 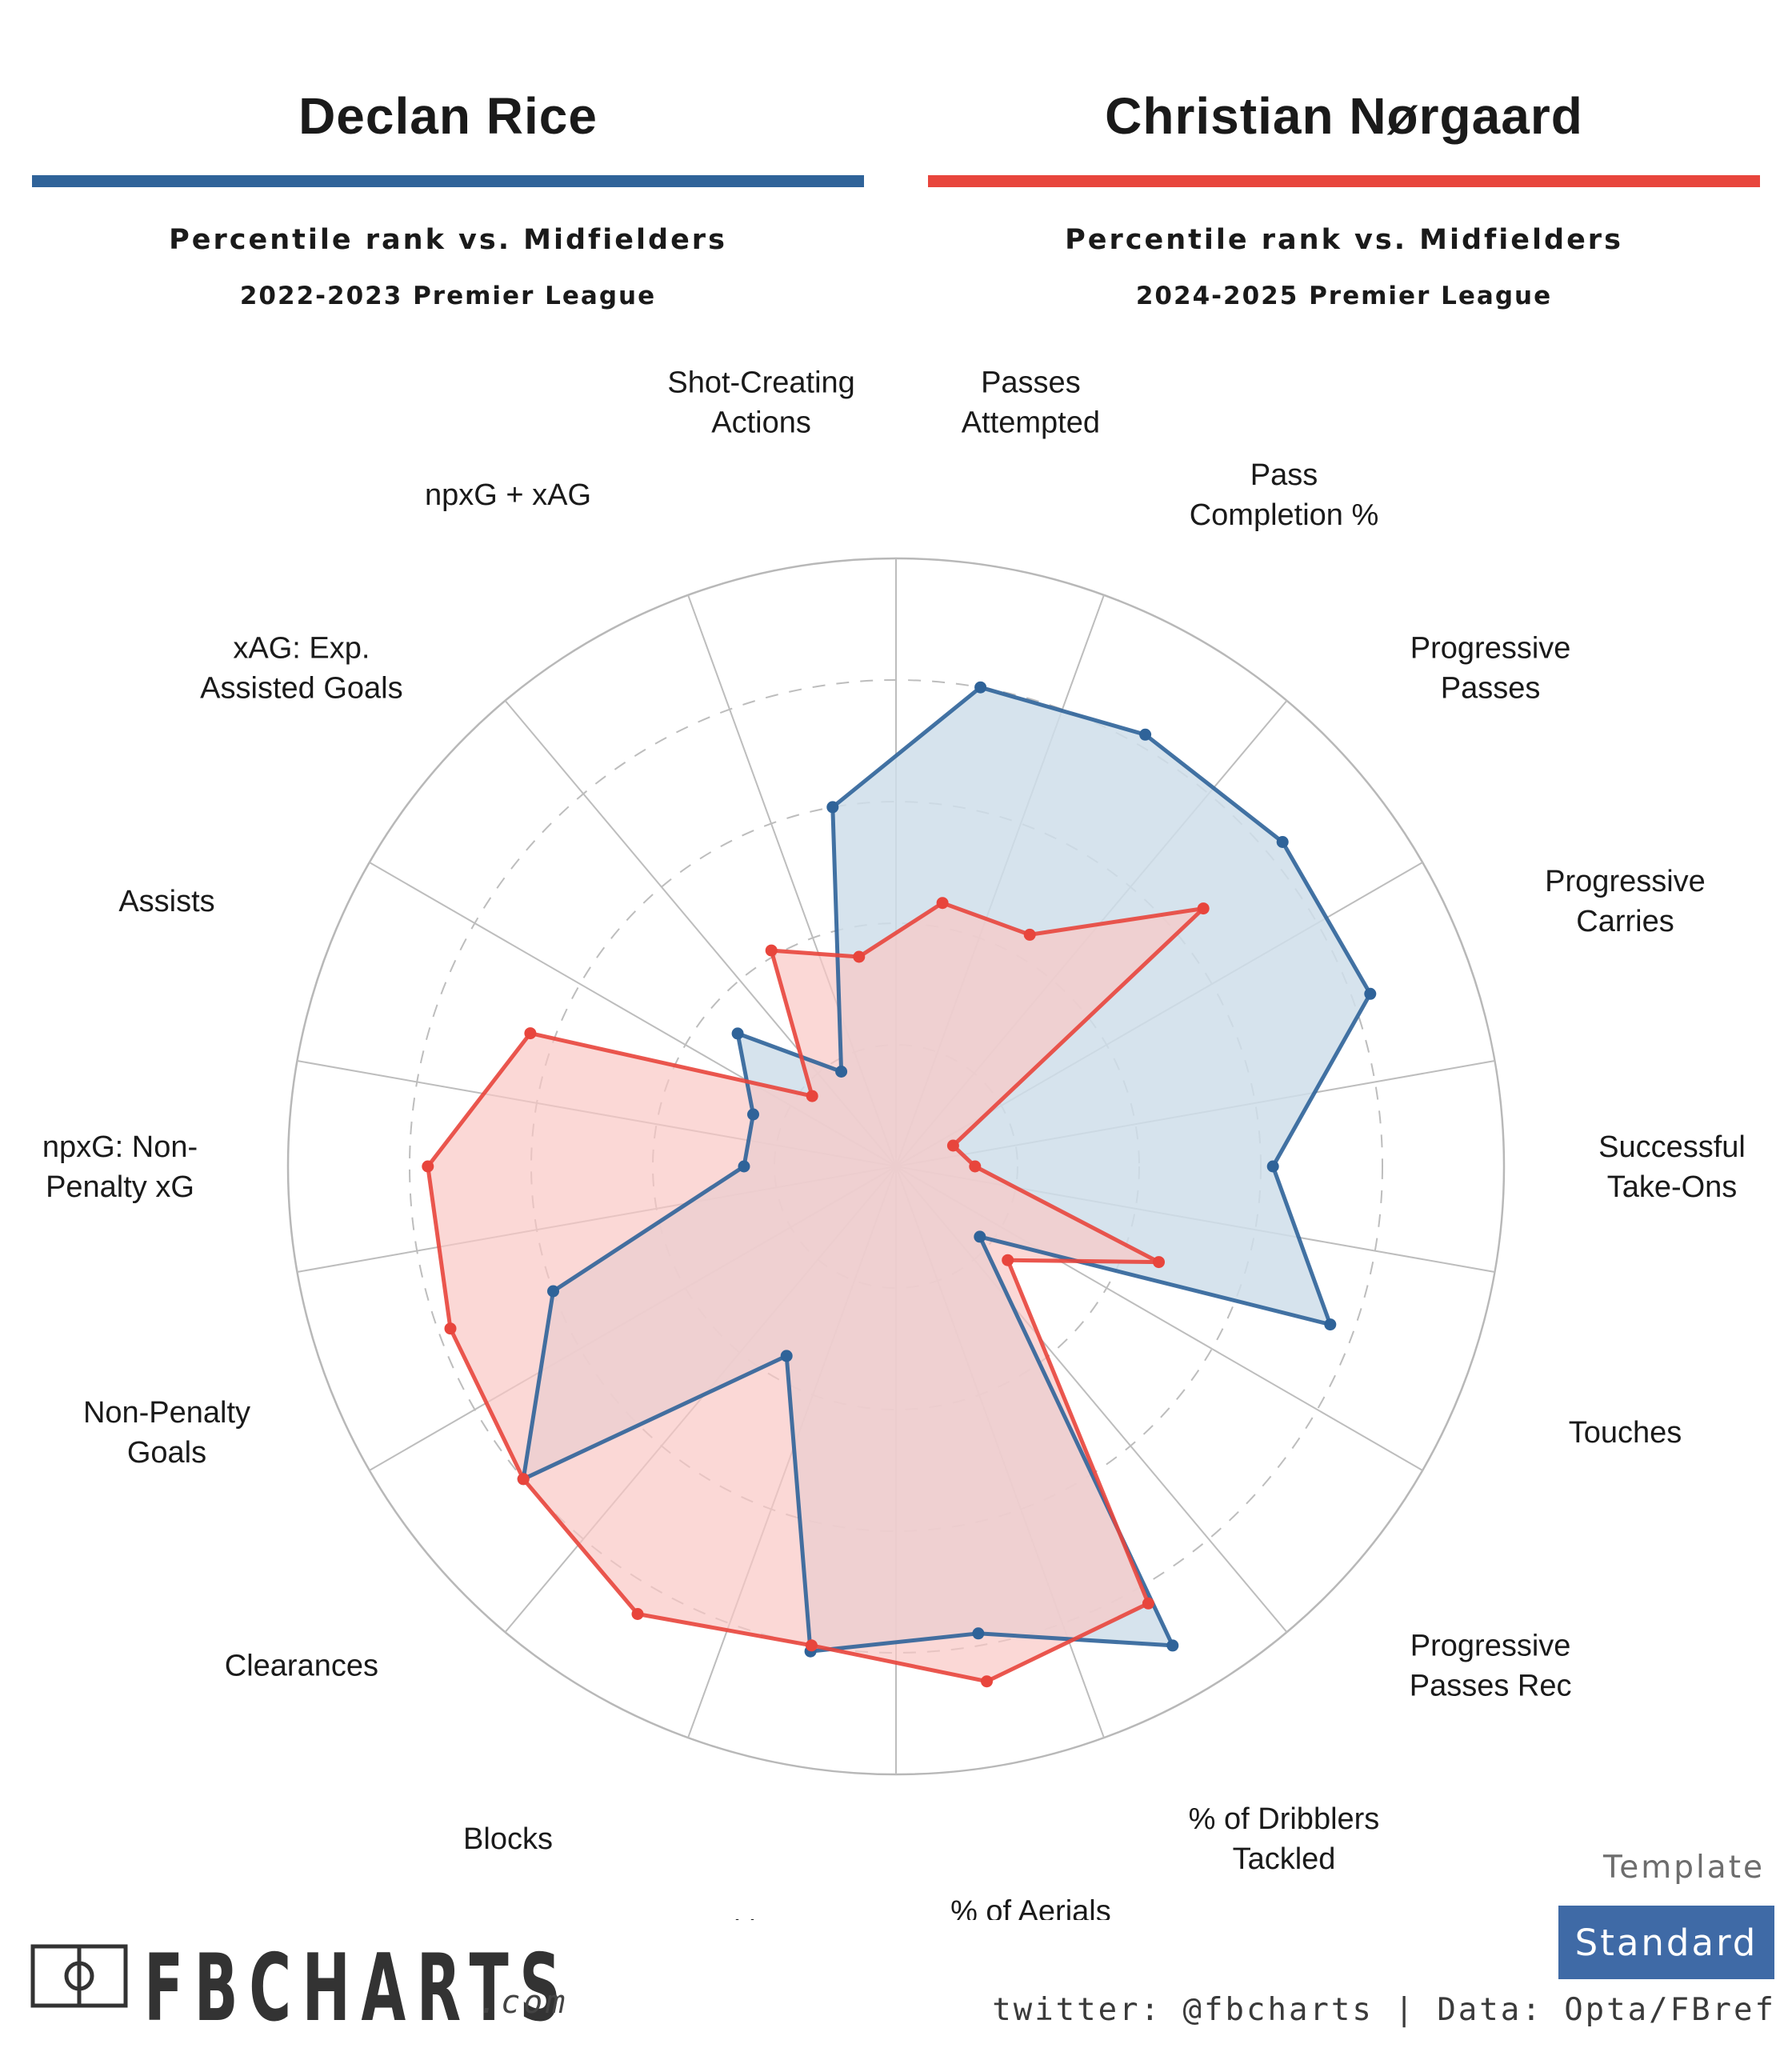 I want to click on template-label: Template, so click(x=1684, y=1868).